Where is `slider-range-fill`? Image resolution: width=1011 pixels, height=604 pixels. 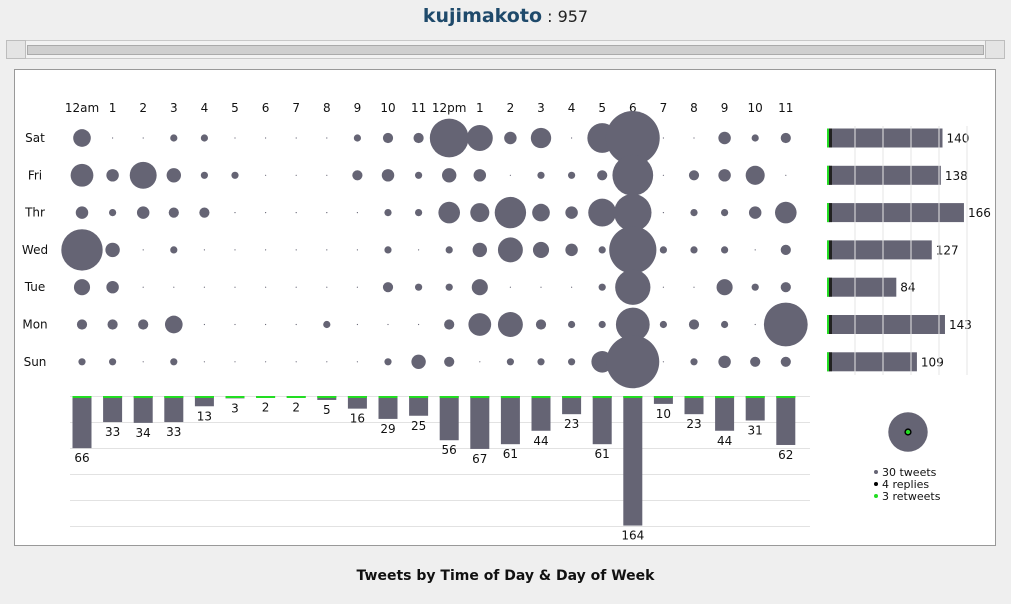
slider-range-fill is located at coordinates (505, 50).